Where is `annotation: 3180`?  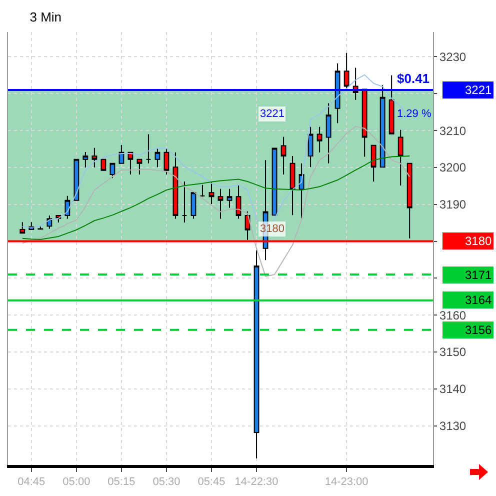
annotation: 3180 is located at coordinates (272, 229).